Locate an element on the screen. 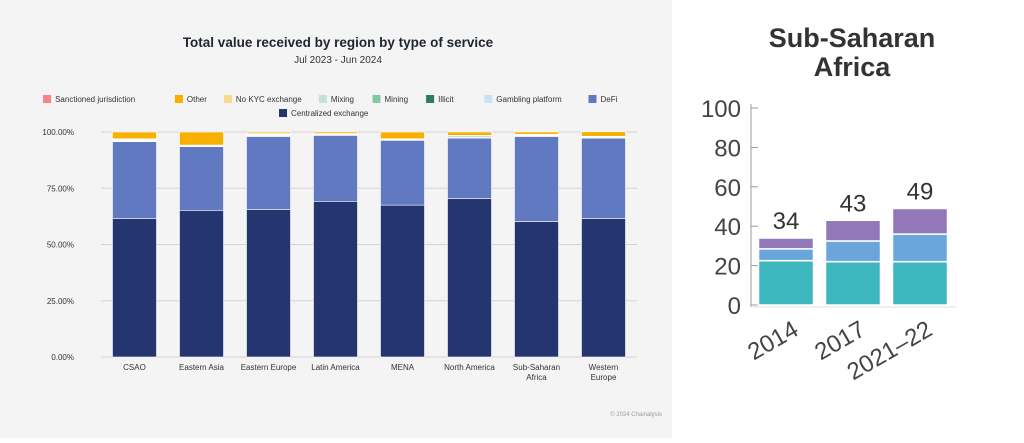  legend-swatch-illicit is located at coordinates (430, 99).